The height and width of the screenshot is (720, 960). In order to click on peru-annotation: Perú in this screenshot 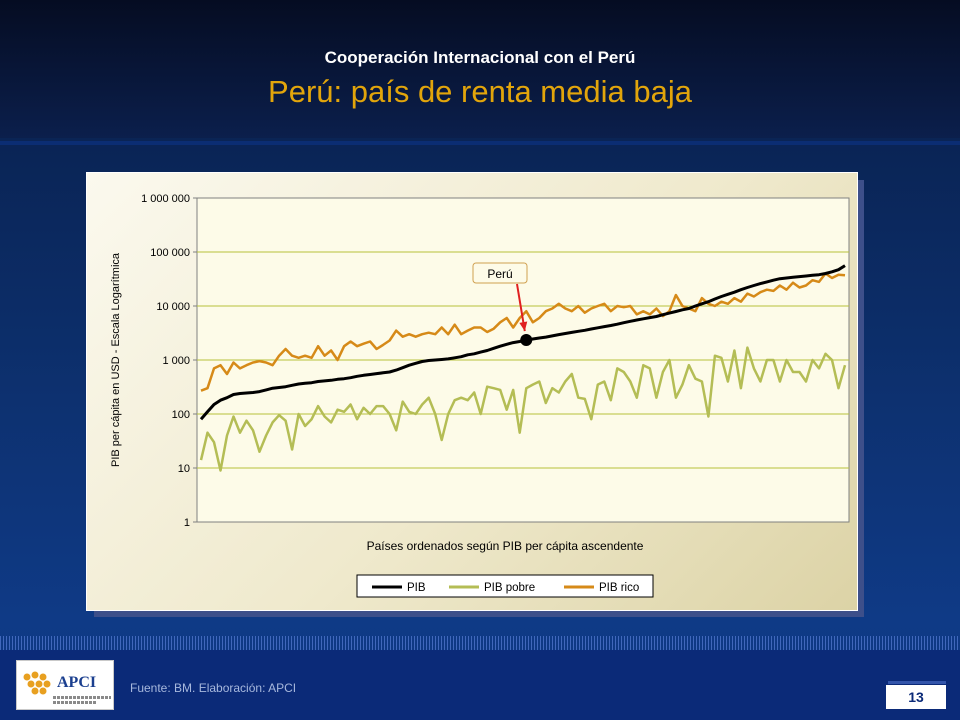, I will do `click(502, 304)`.